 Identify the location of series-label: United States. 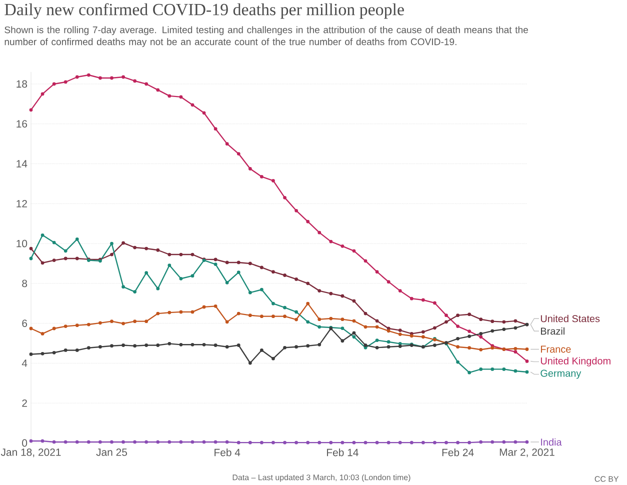
(570, 318).